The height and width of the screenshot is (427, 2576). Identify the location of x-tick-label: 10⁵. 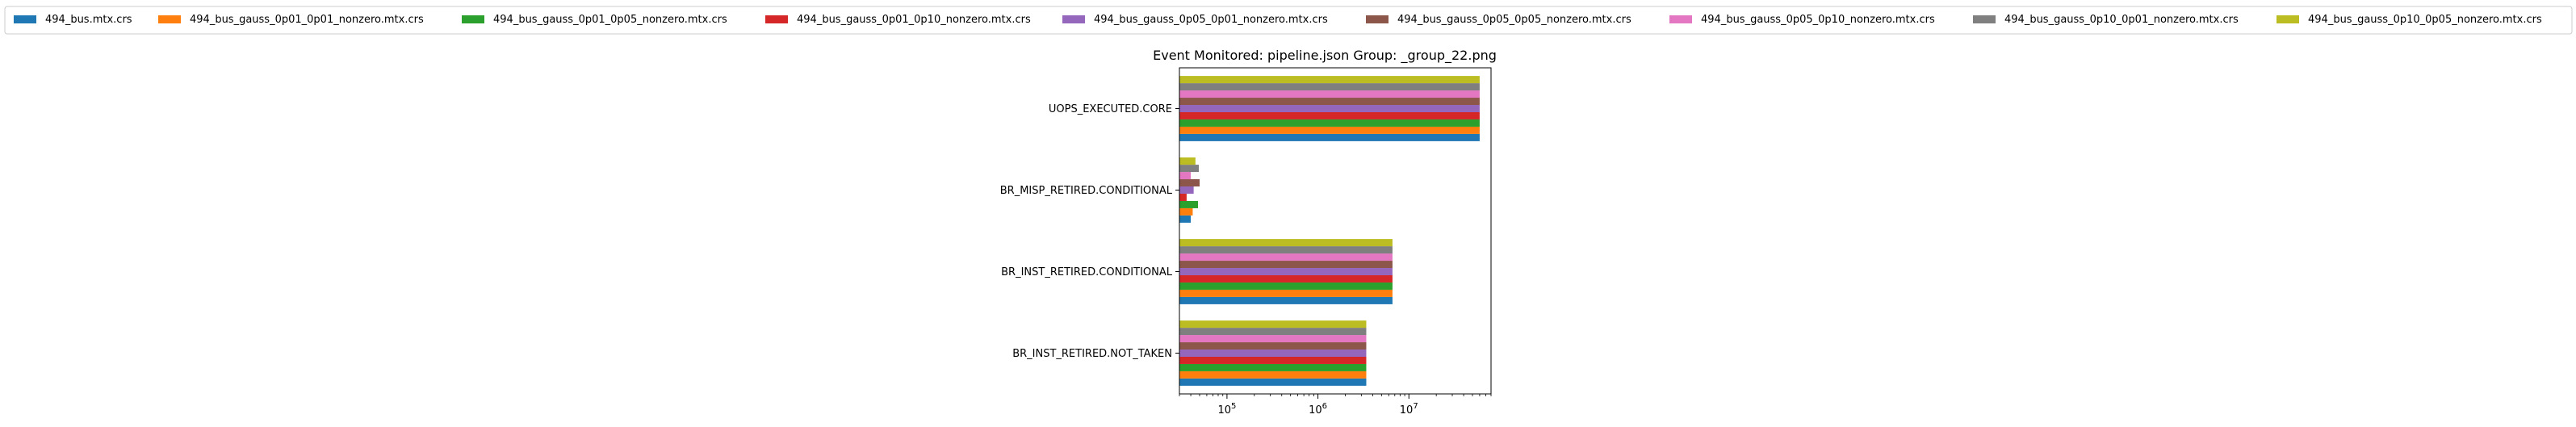
(1226, 410).